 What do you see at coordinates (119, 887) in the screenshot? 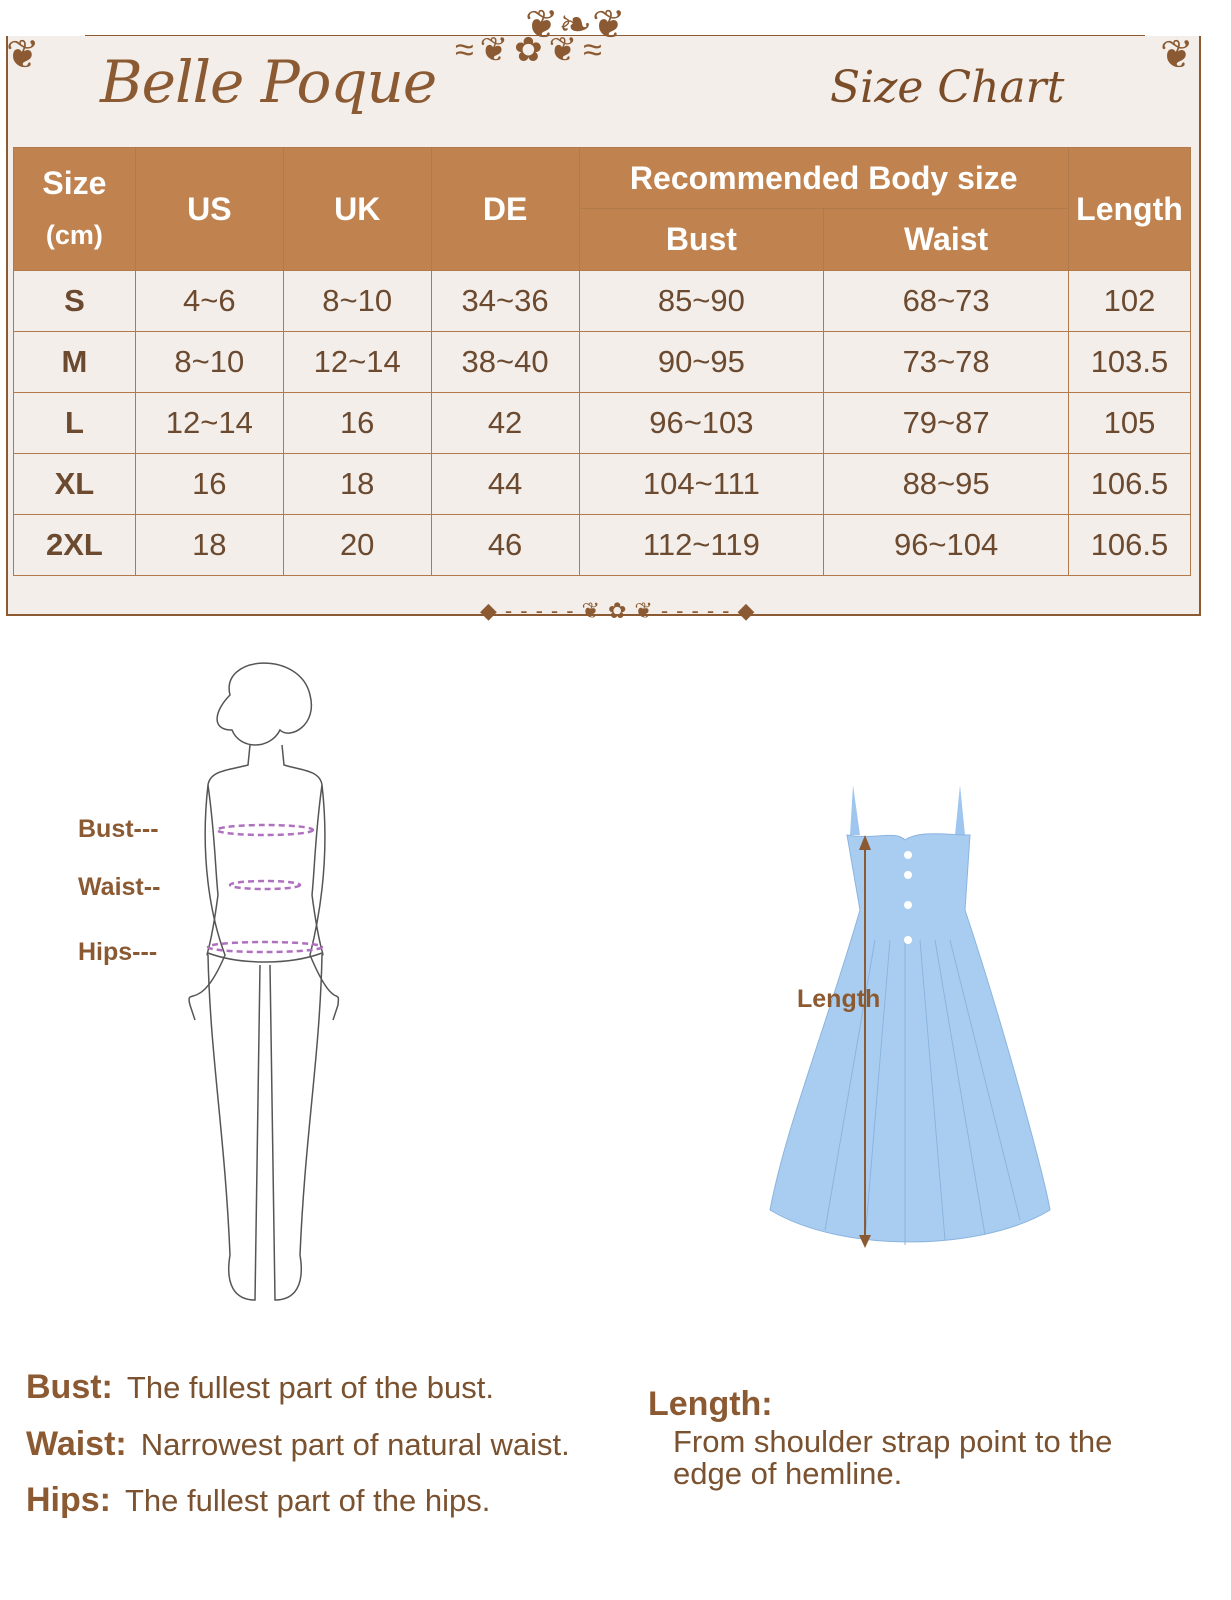
I see `waist-label: Waist--` at bounding box center [119, 887].